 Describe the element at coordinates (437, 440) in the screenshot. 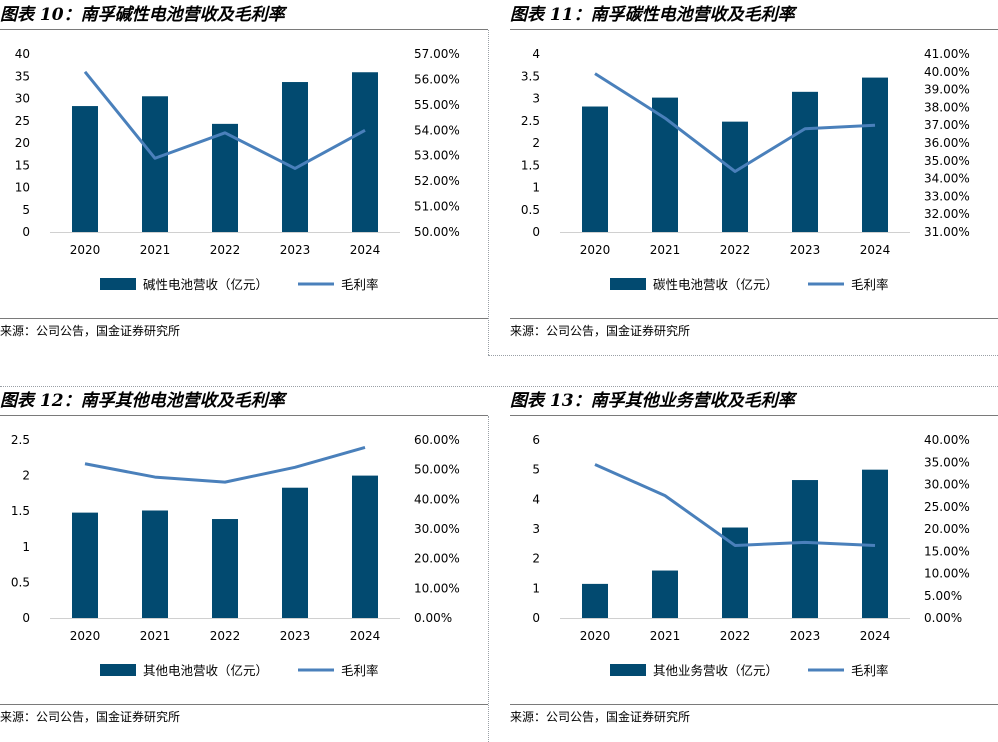

I see `right-axis-tick: 60.00%` at that location.